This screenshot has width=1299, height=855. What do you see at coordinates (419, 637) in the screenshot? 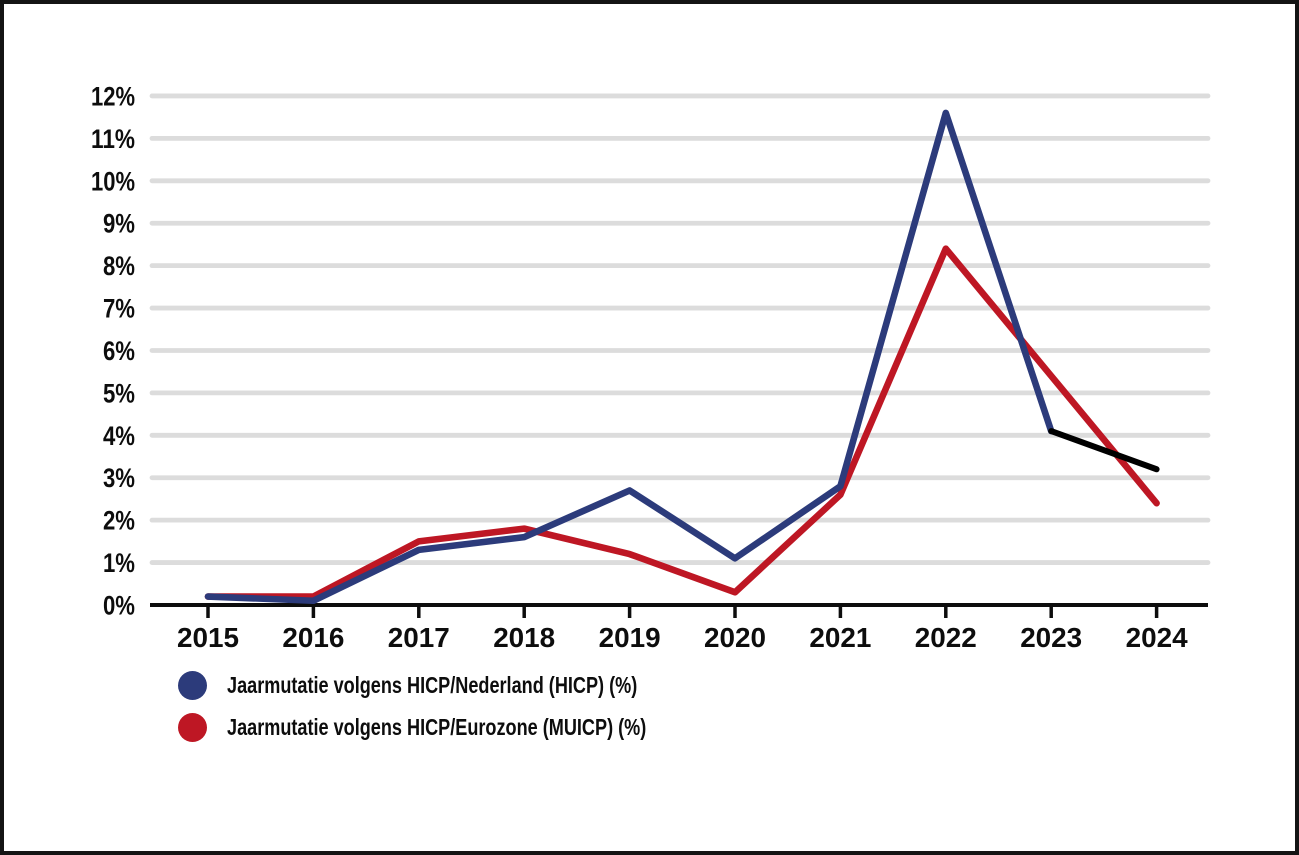
I see `x-axis-label: 2017` at bounding box center [419, 637].